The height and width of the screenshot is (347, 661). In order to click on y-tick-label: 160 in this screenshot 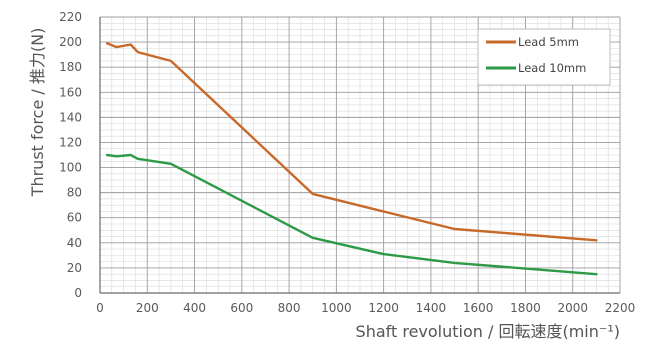, I will do `click(70, 92)`.